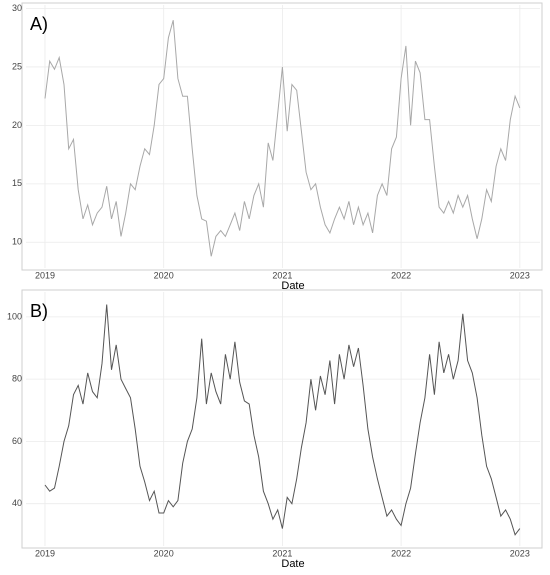  I want to click on y-tick-label: 60, so click(17, 441).